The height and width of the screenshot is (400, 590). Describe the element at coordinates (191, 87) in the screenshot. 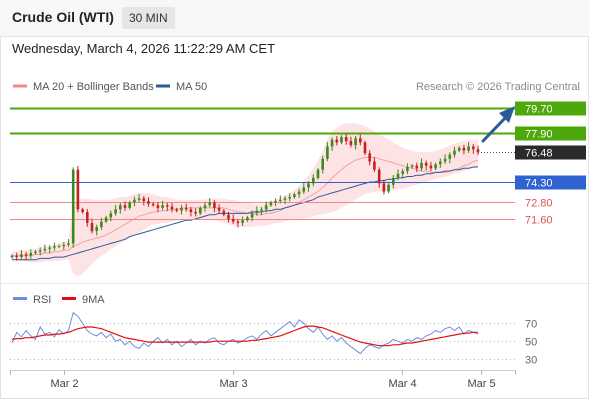

I see `legend-ma50: MA 50` at that location.